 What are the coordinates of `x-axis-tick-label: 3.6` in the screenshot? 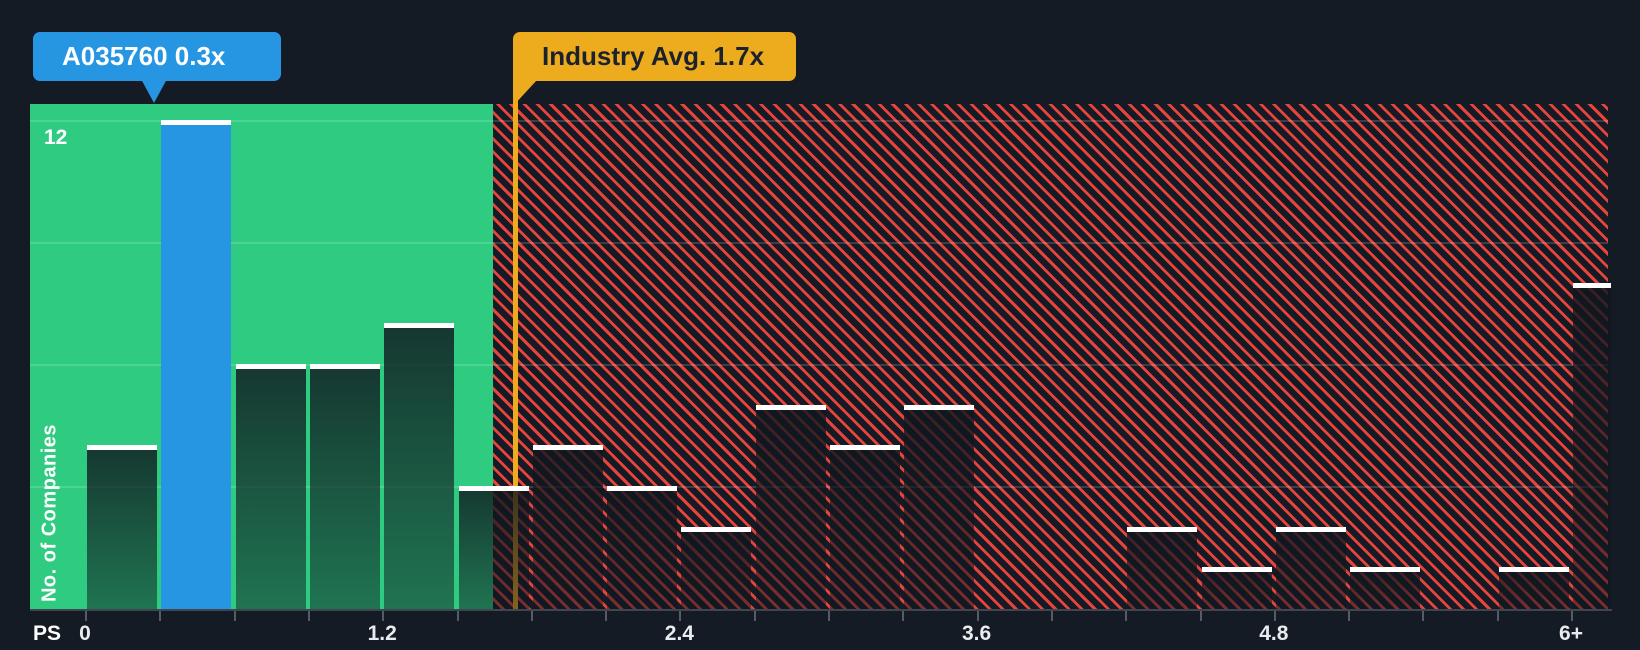 It's located at (976, 633).